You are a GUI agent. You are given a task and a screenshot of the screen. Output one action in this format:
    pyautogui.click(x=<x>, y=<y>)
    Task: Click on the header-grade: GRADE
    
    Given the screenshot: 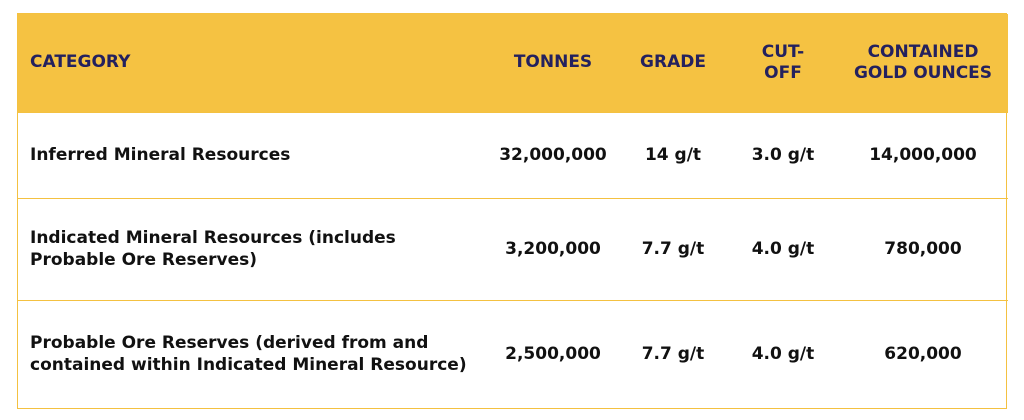 What is the action you would take?
    pyautogui.click(x=673, y=62)
    